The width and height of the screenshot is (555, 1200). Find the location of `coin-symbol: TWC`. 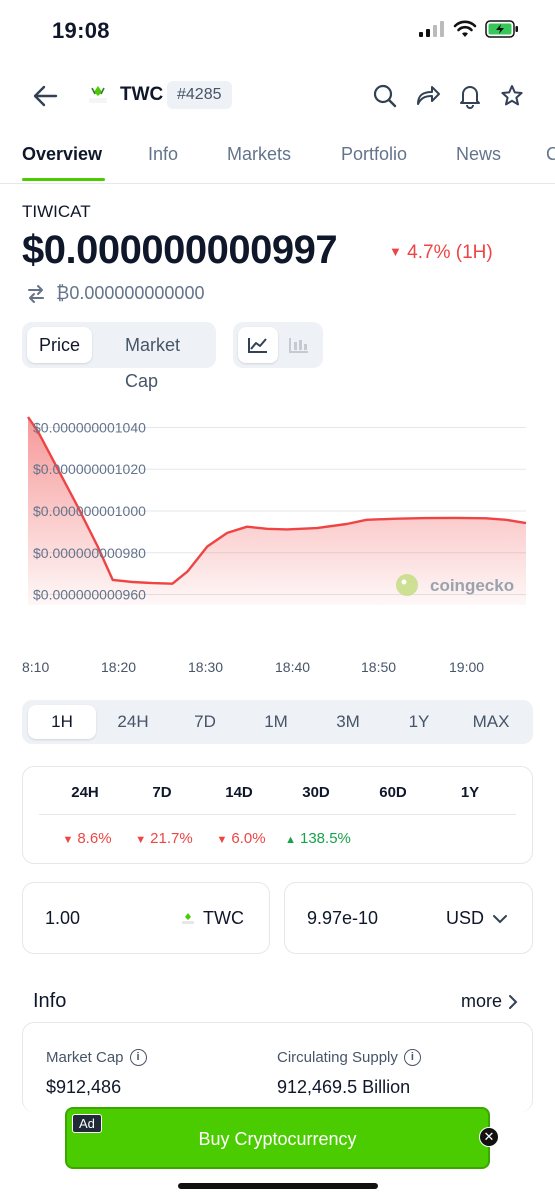

coin-symbol: TWC is located at coordinates (142, 94).